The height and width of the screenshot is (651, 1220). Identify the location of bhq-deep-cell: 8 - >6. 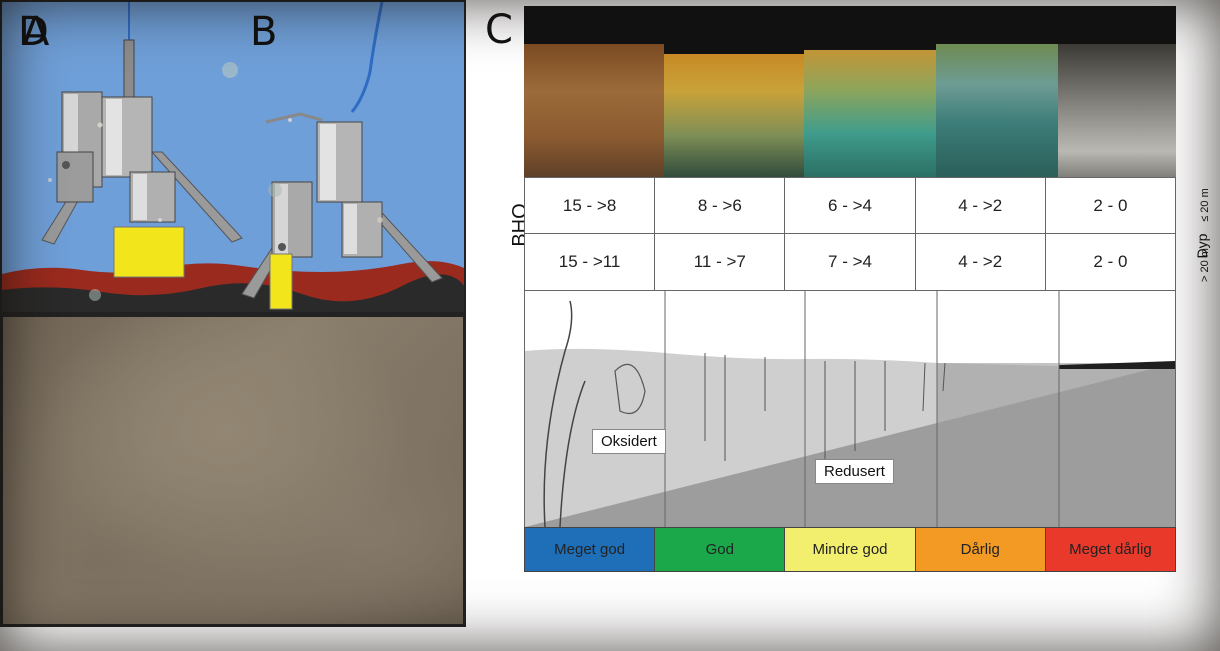
(720, 205).